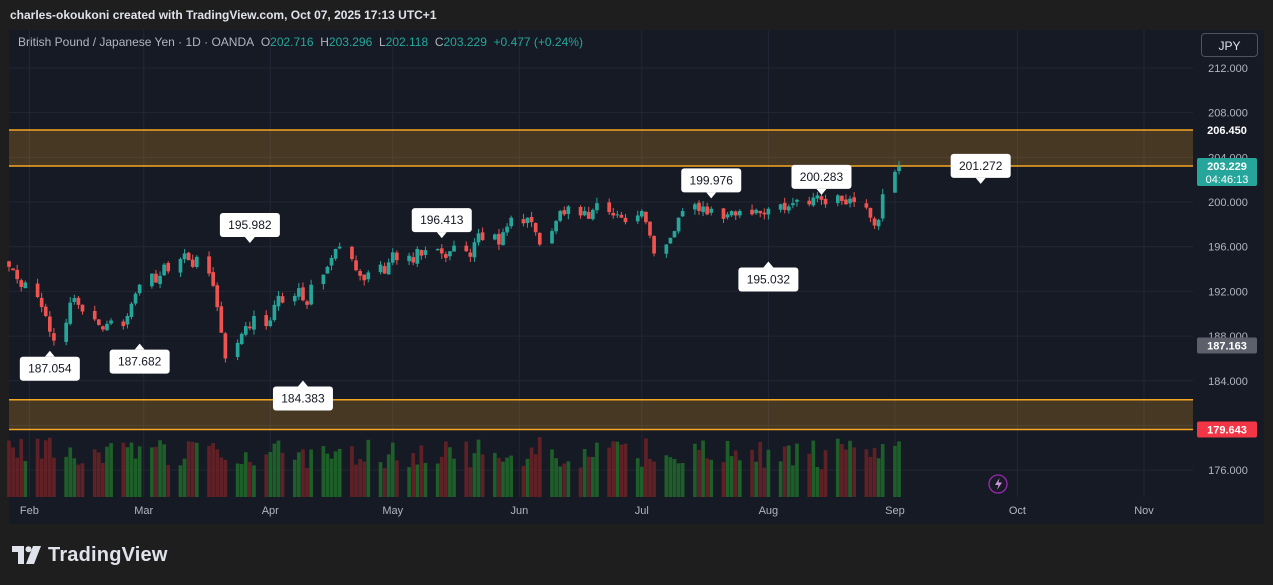 The height and width of the screenshot is (585, 1273). What do you see at coordinates (1229, 45) in the screenshot?
I see `currency-button: JPY` at bounding box center [1229, 45].